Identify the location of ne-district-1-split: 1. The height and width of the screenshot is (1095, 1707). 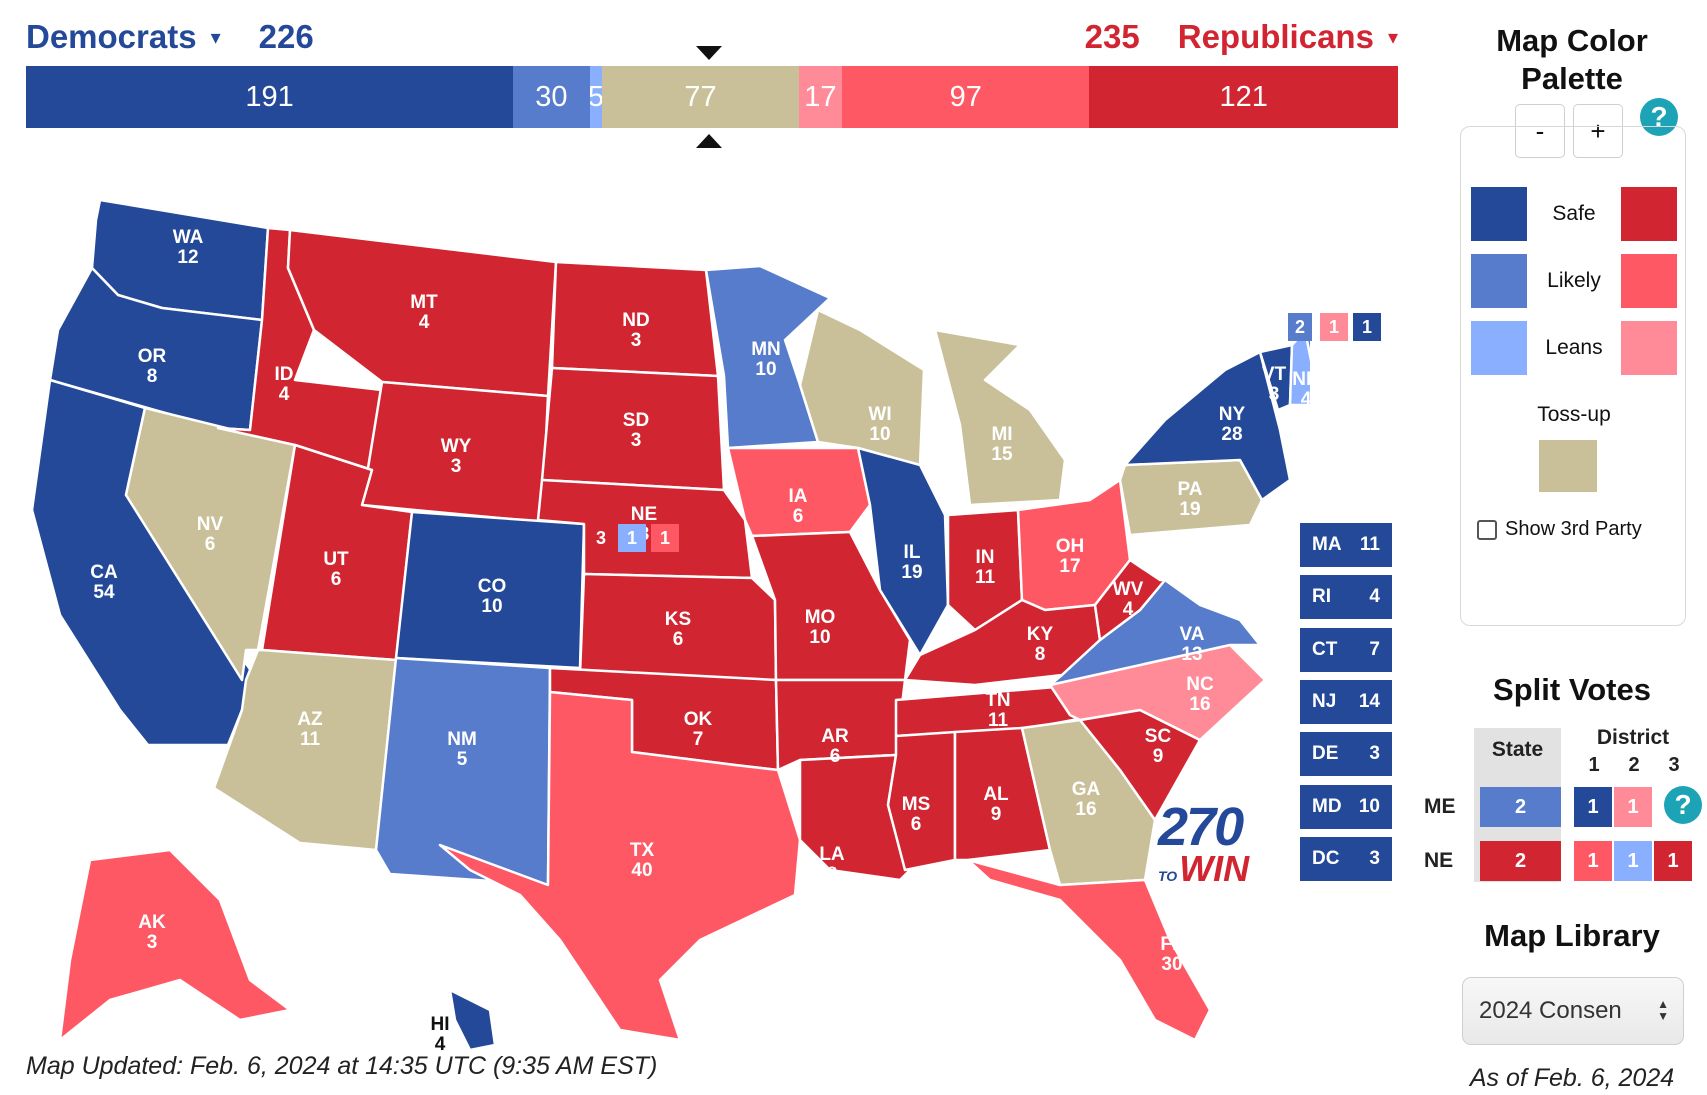
(1593, 861).